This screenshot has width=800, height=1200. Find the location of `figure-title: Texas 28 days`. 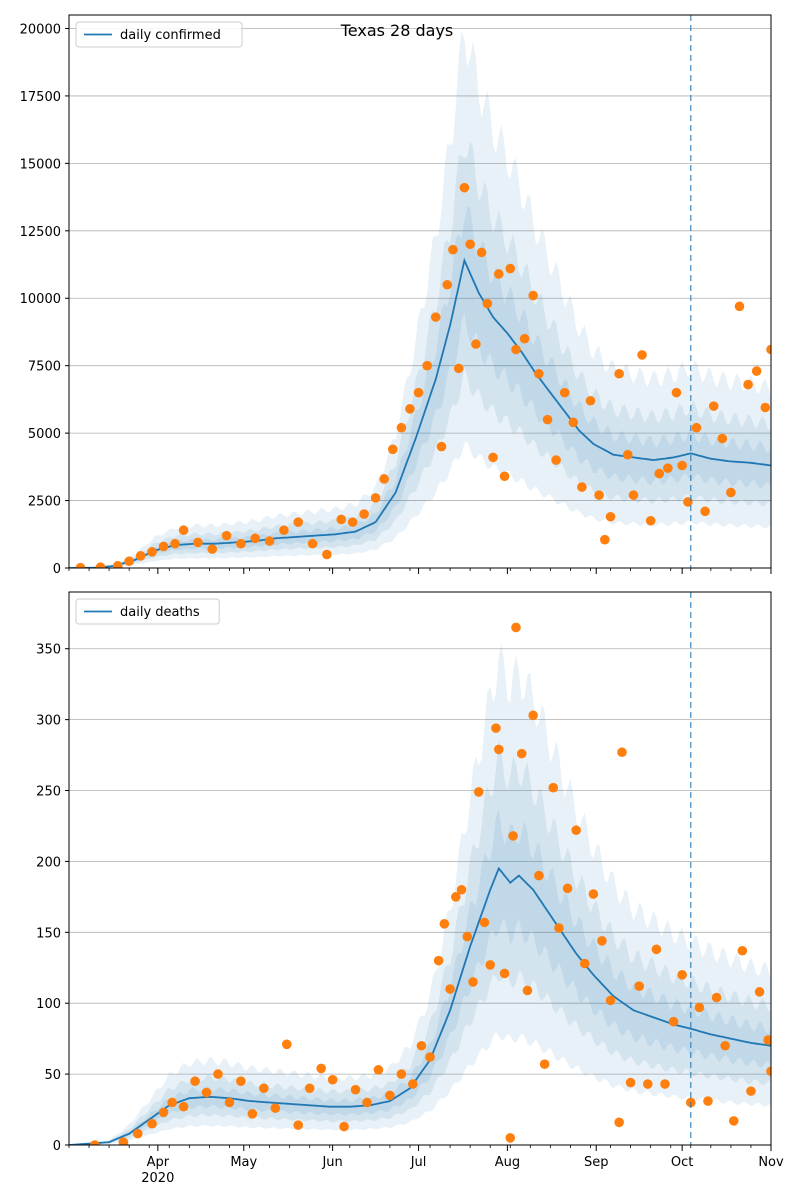

figure-title: Texas 28 days is located at coordinates (397, 30).